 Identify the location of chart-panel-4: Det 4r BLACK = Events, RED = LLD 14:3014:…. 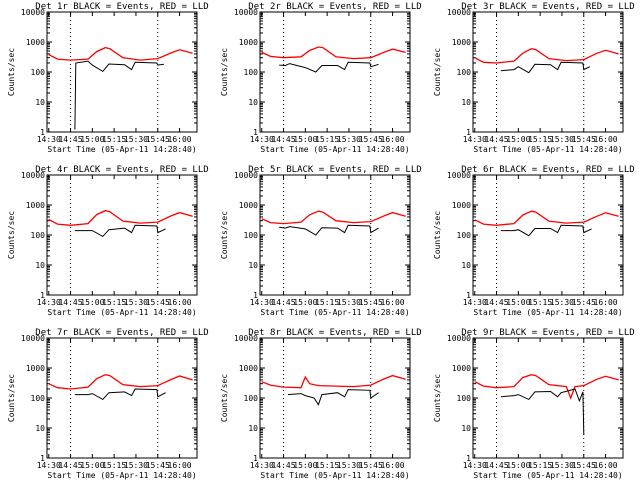
(108, 241).